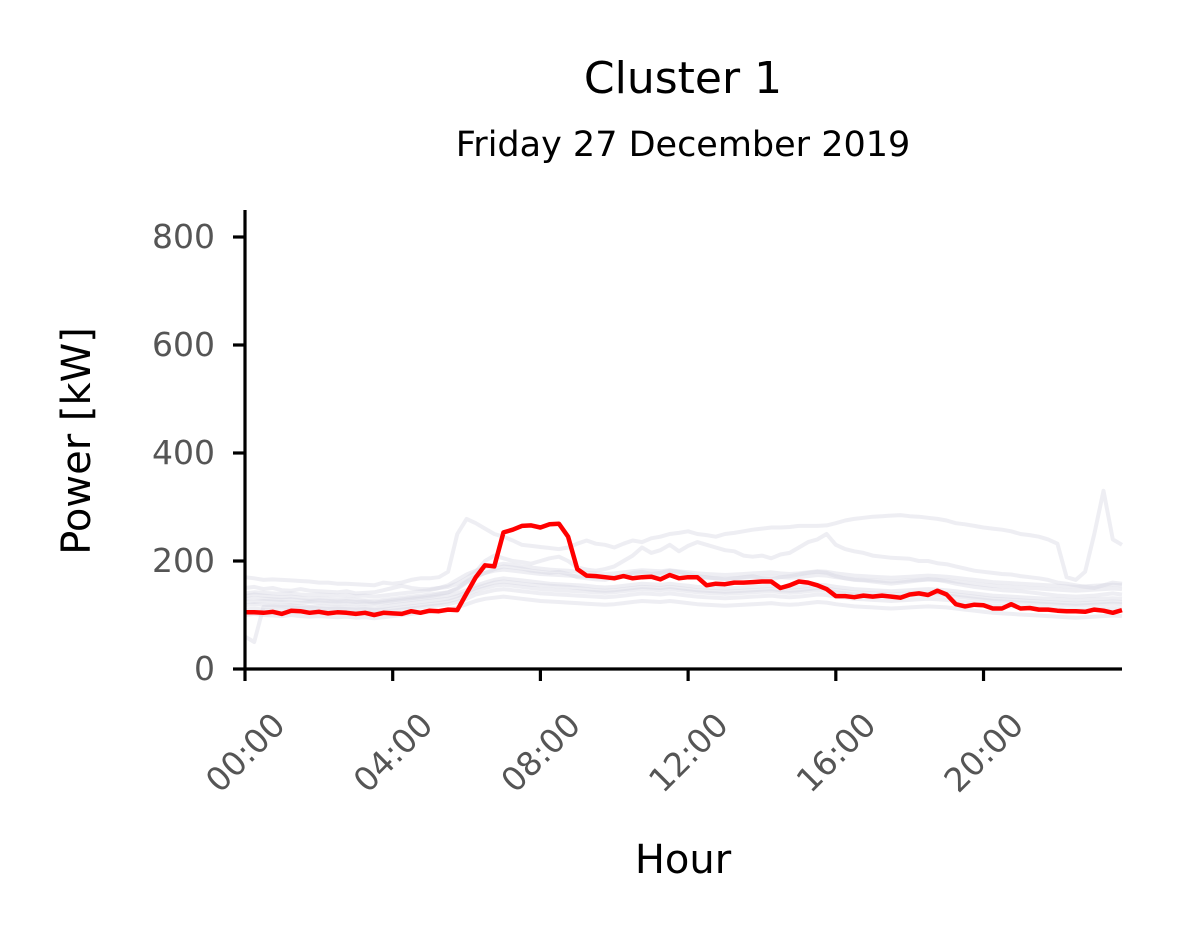  What do you see at coordinates (77, 441) in the screenshot?
I see `y-axis-label: Power [kW]` at bounding box center [77, 441].